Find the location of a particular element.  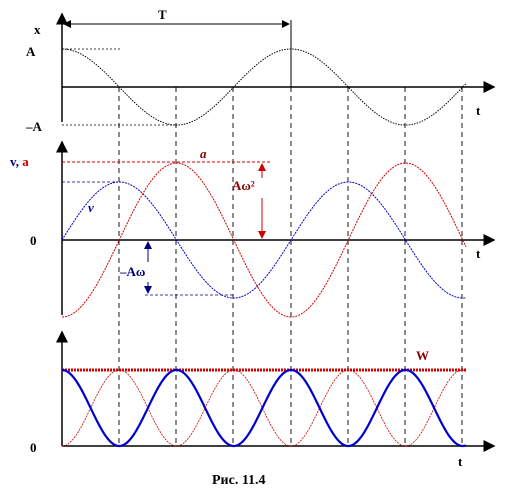

va-axis-label-sep: , is located at coordinates (19, 161).